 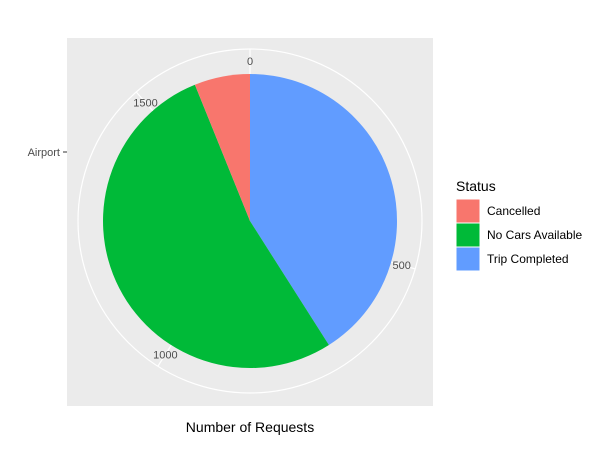 What do you see at coordinates (250, 62) in the screenshot?
I see `theta-tick-label: 0` at bounding box center [250, 62].